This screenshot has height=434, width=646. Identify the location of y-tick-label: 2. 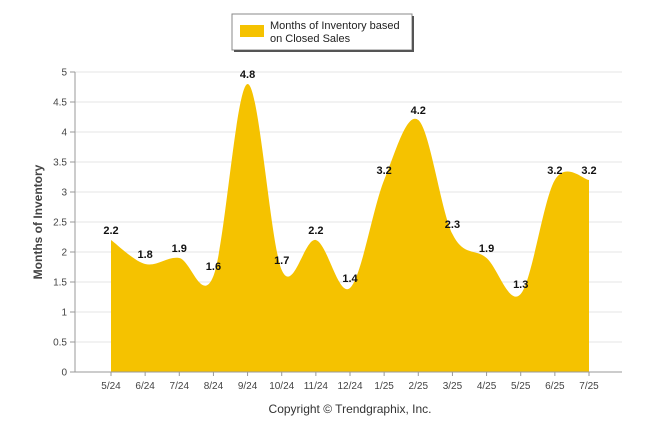
(64, 253).